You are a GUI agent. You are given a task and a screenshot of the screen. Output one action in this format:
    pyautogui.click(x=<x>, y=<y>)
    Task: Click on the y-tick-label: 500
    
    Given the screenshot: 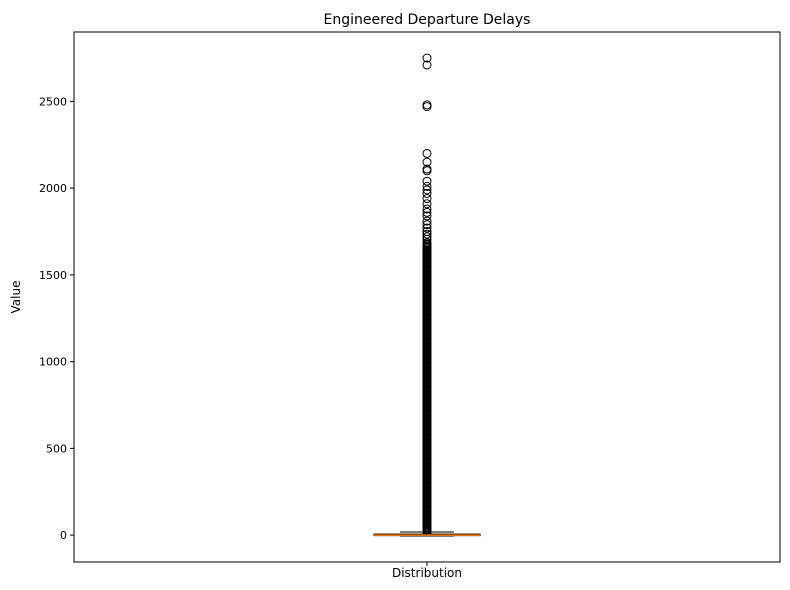 What is the action you would take?
    pyautogui.click(x=56, y=448)
    